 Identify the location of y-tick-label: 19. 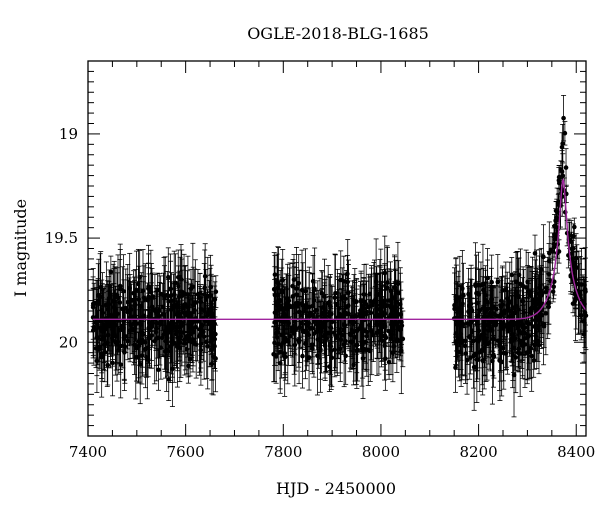
(68, 134).